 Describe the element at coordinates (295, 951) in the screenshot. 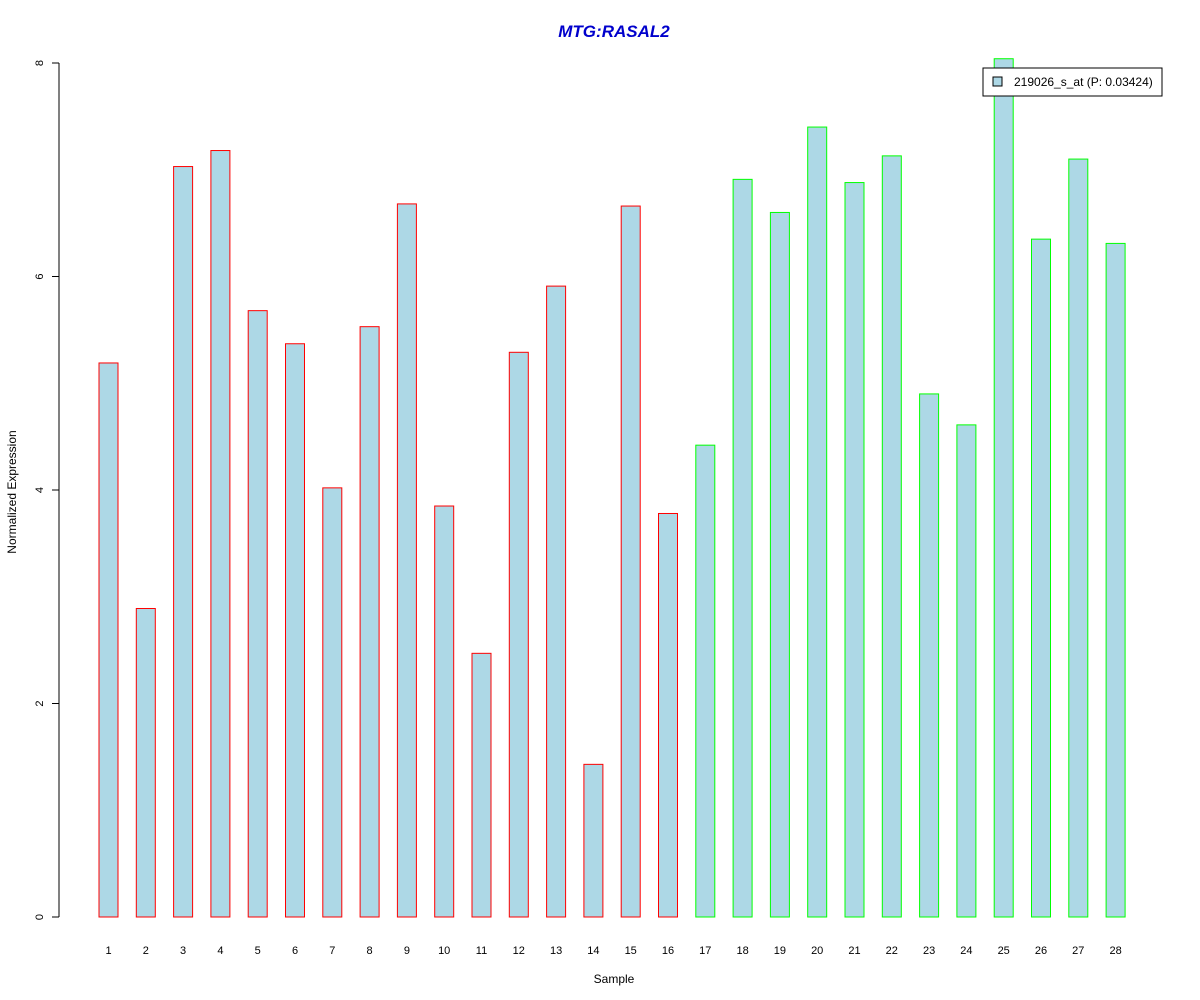

I see `x-tick-label: 6` at that location.